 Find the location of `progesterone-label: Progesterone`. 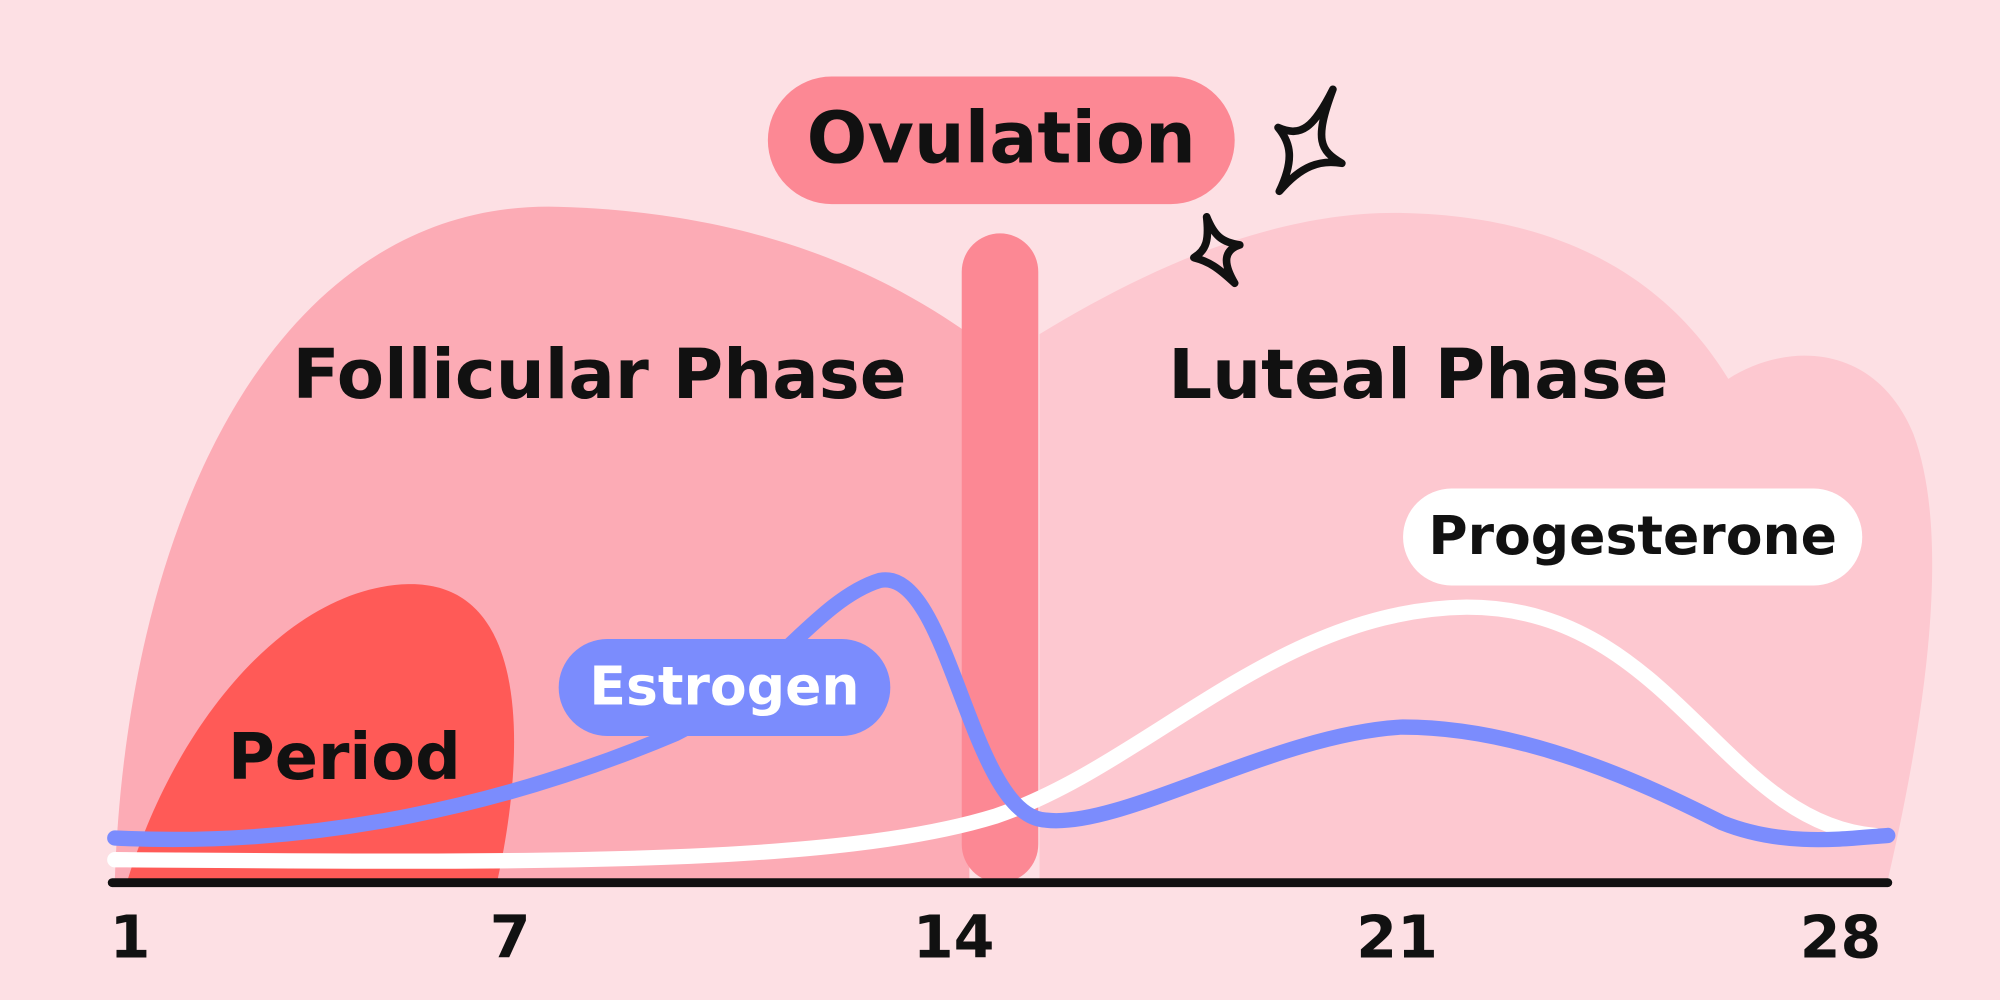

progesterone-label: Progesterone is located at coordinates (1632, 535).